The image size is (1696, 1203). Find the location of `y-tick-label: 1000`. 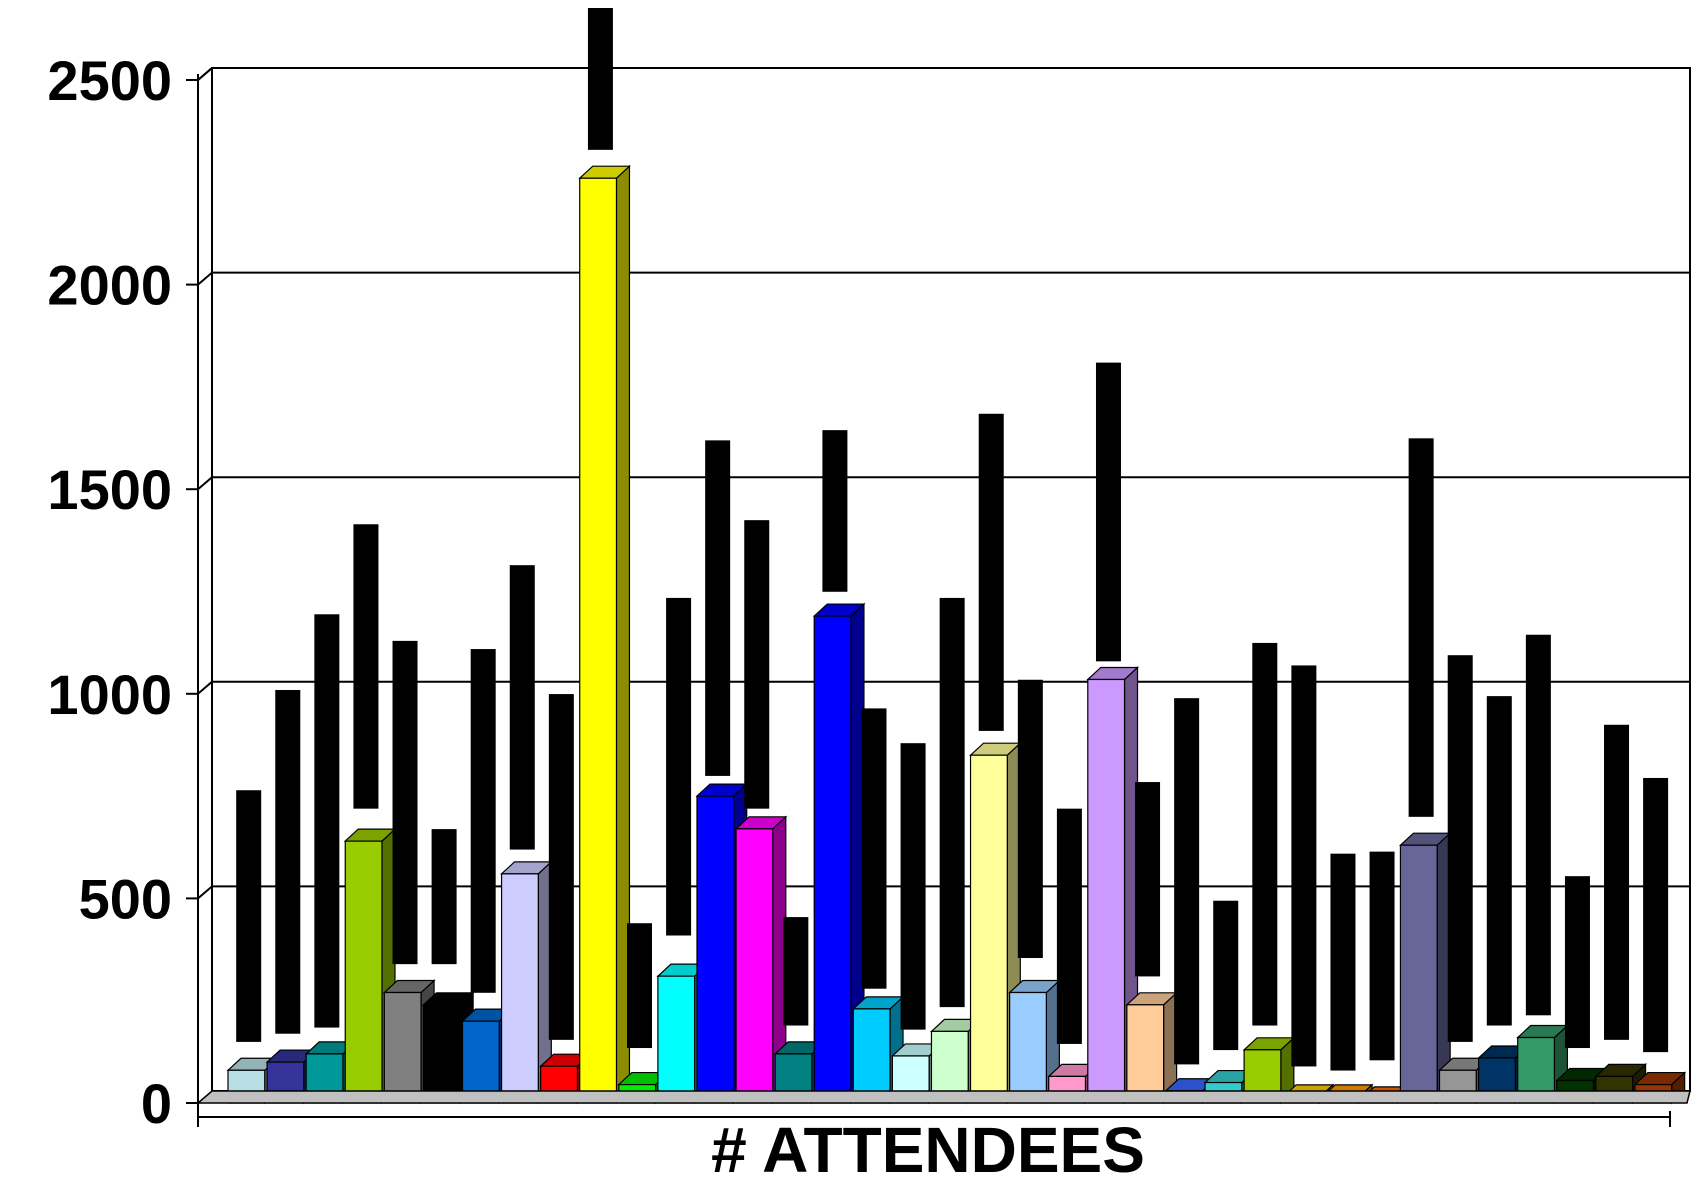

y-tick-label: 1000 is located at coordinates (109, 694).